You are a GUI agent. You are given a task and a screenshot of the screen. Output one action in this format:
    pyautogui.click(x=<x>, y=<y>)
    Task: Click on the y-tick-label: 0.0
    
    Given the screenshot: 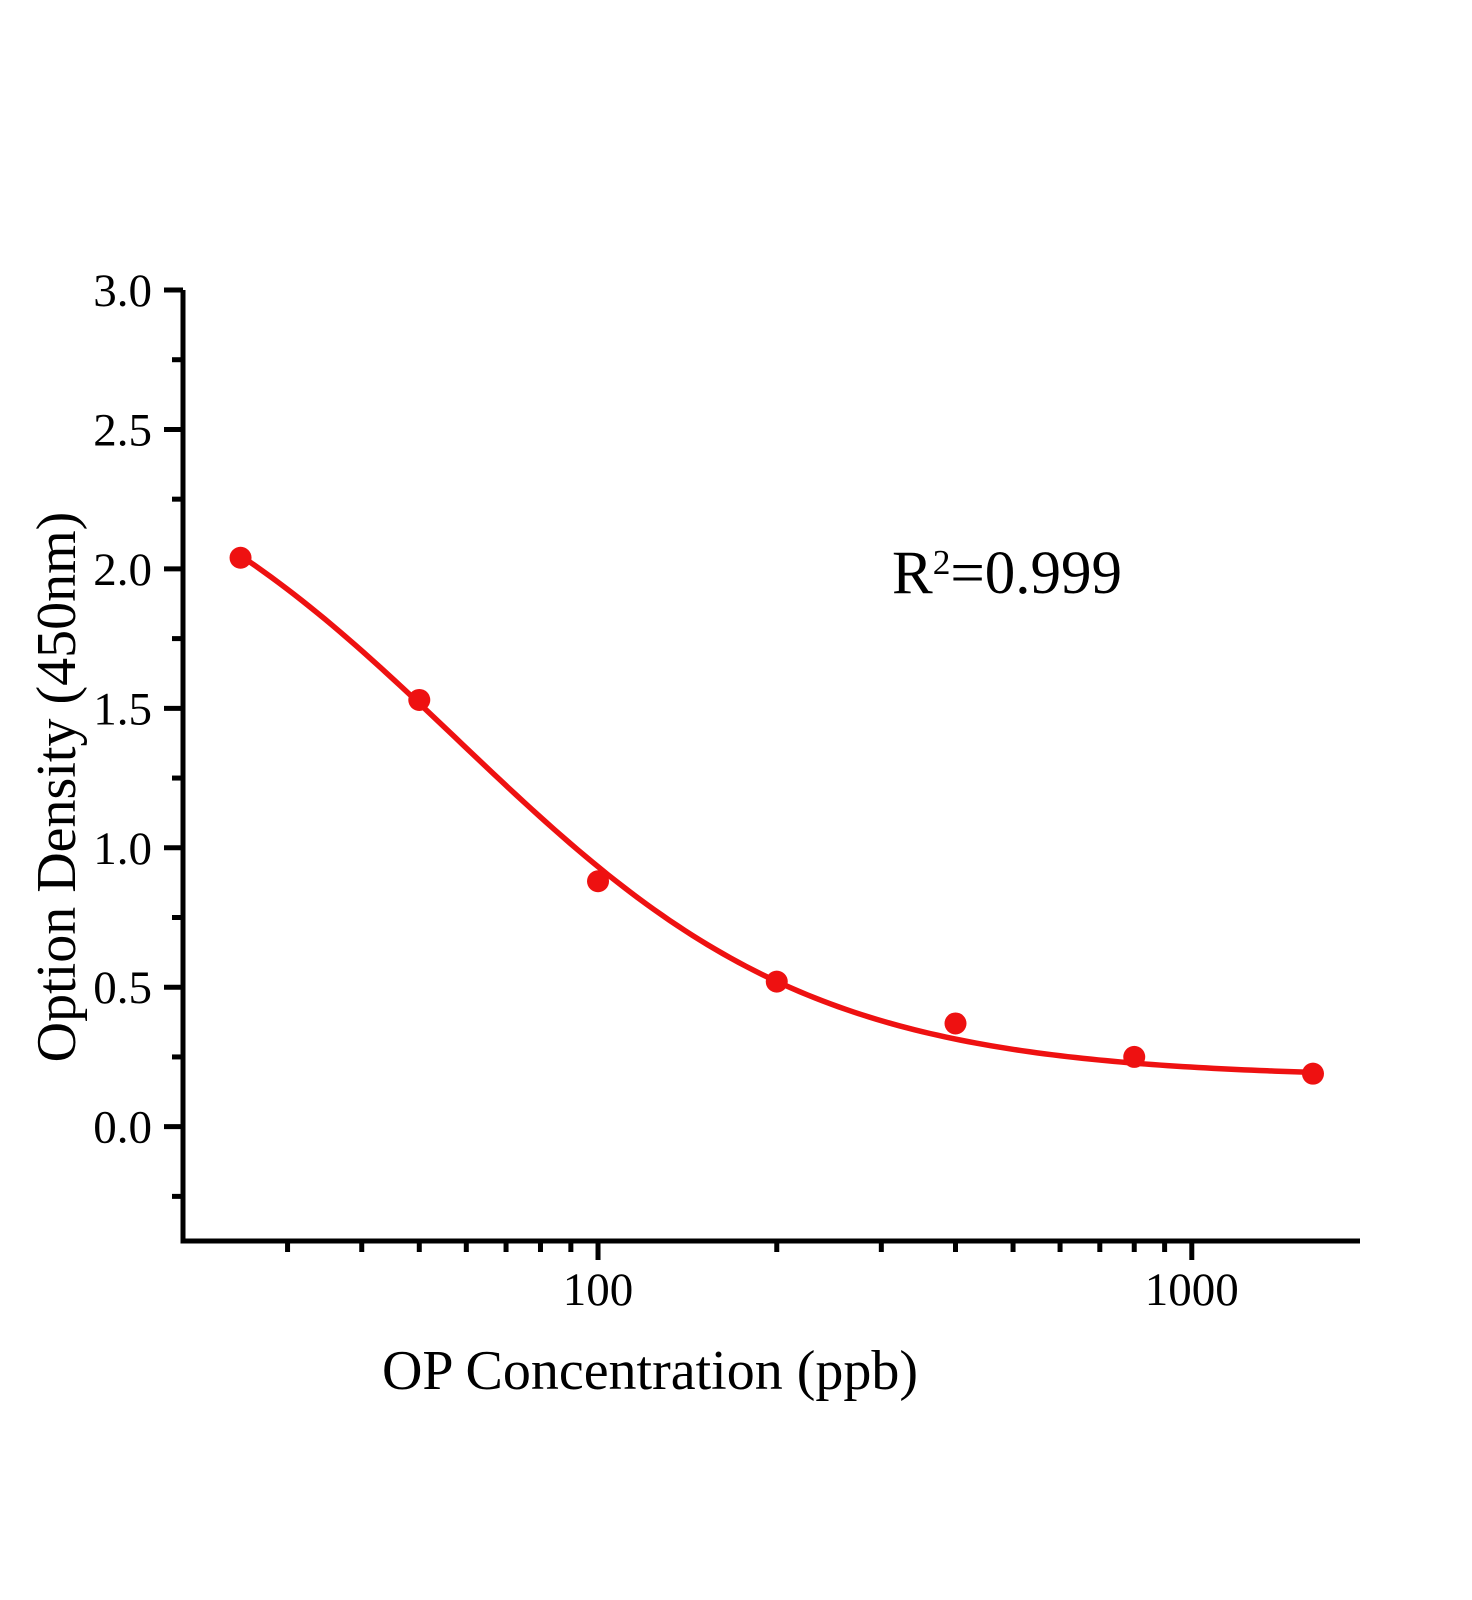 What is the action you would take?
    pyautogui.click(x=122, y=1128)
    